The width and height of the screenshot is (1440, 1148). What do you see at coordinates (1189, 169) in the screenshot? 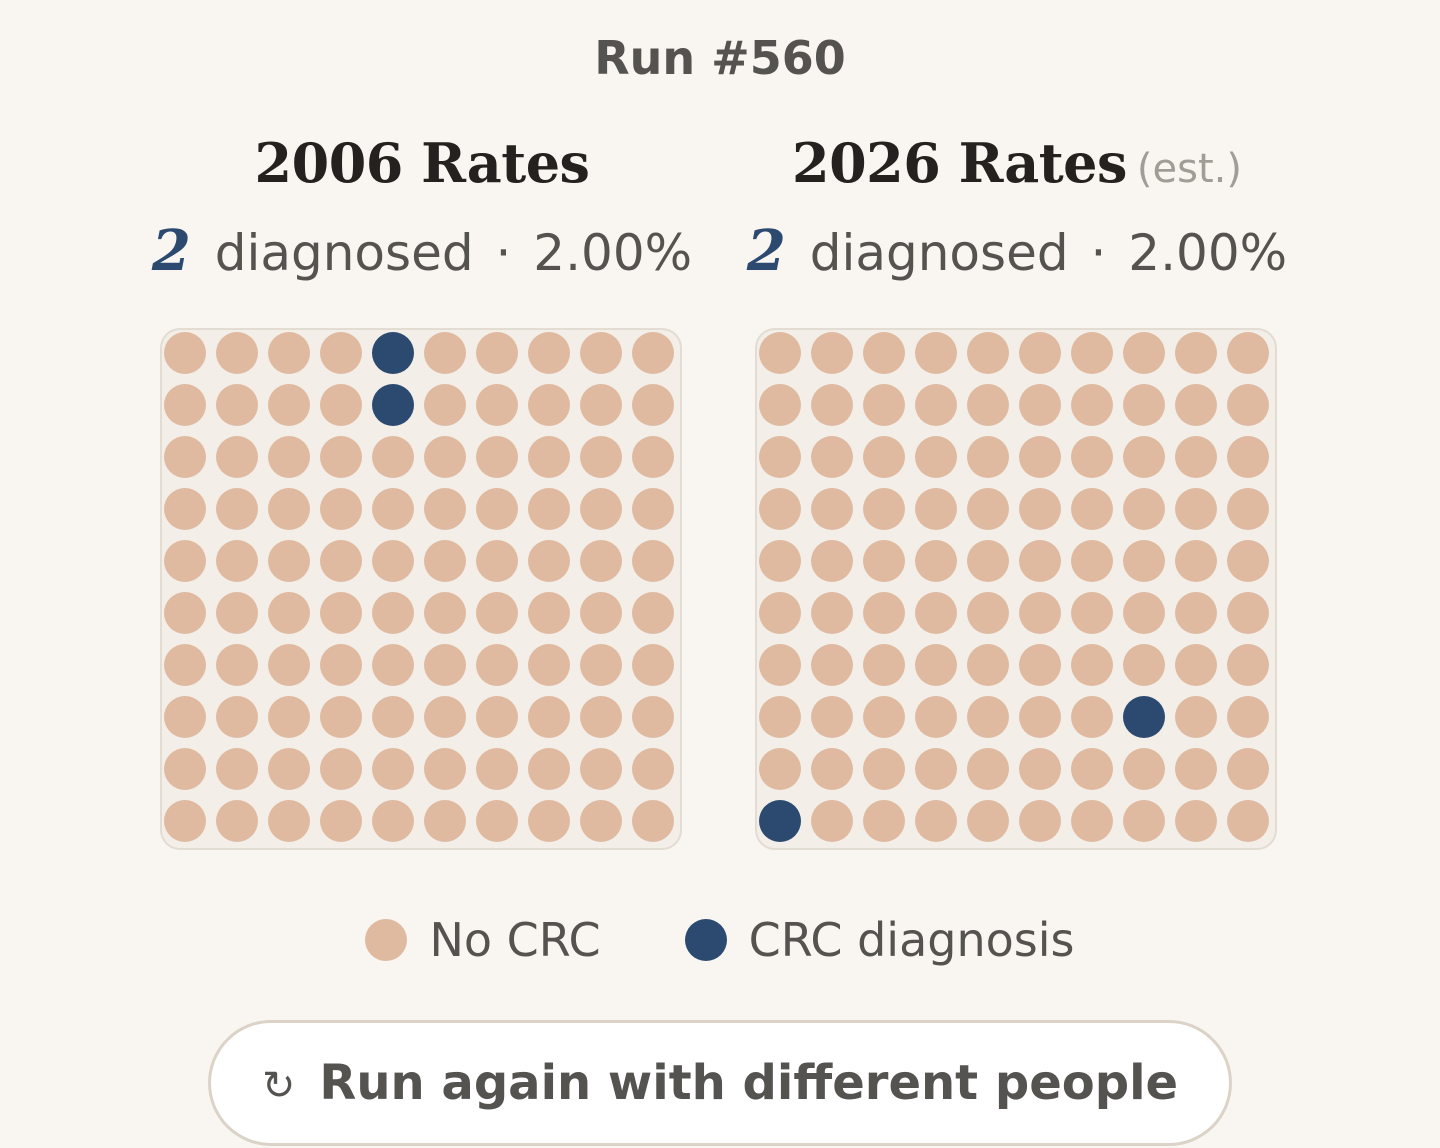
I see `estimate-note: (est.)` at bounding box center [1189, 169].